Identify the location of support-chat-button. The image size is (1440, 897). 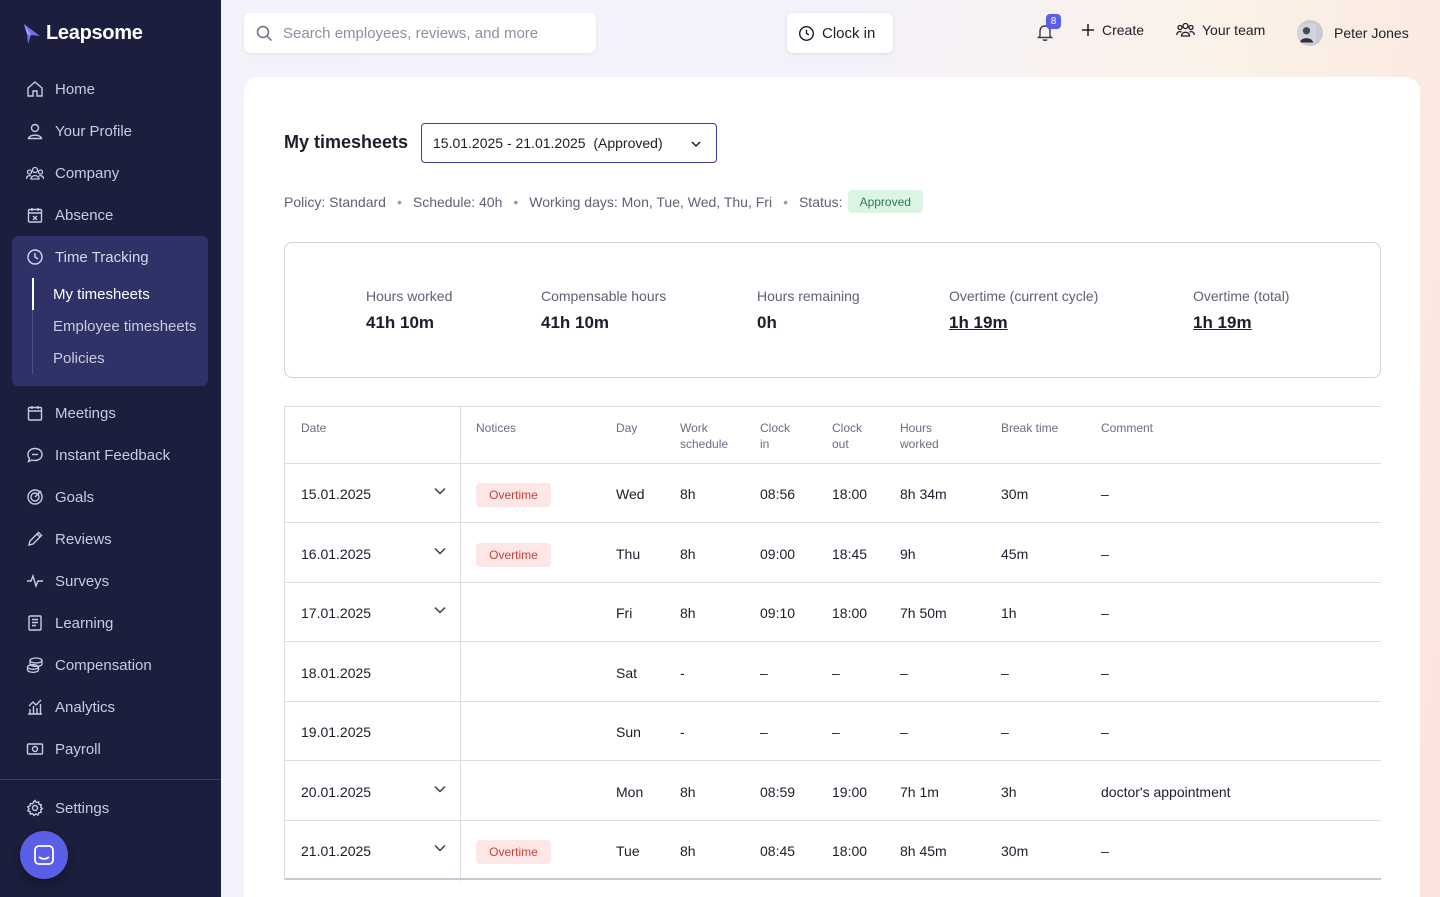
(44, 855).